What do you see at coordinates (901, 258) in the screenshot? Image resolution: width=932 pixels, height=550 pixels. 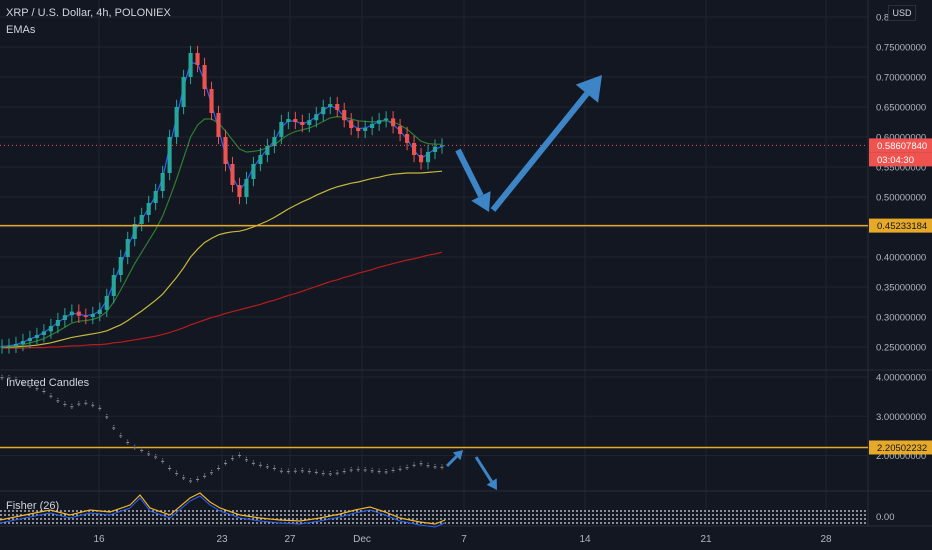 I see `price-tick-label: 0.40000000` at bounding box center [901, 258].